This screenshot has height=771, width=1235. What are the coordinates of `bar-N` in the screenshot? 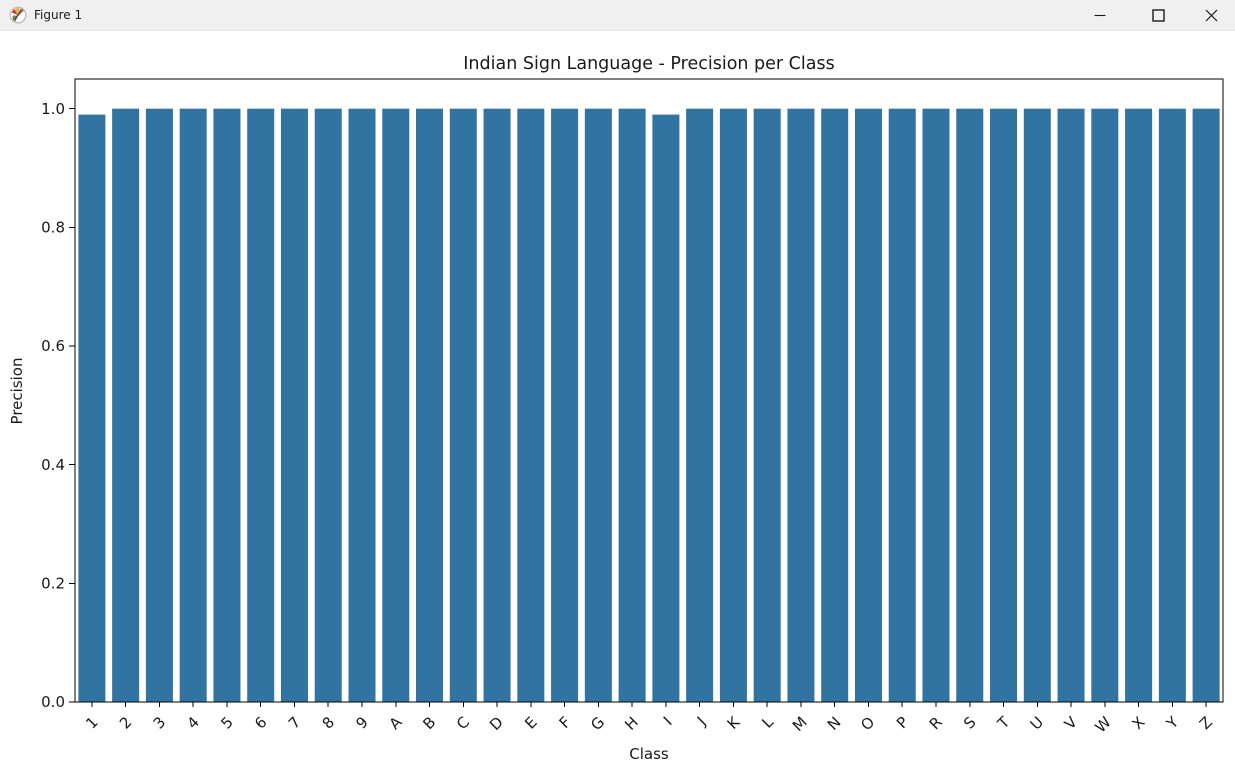 It's located at (835, 405).